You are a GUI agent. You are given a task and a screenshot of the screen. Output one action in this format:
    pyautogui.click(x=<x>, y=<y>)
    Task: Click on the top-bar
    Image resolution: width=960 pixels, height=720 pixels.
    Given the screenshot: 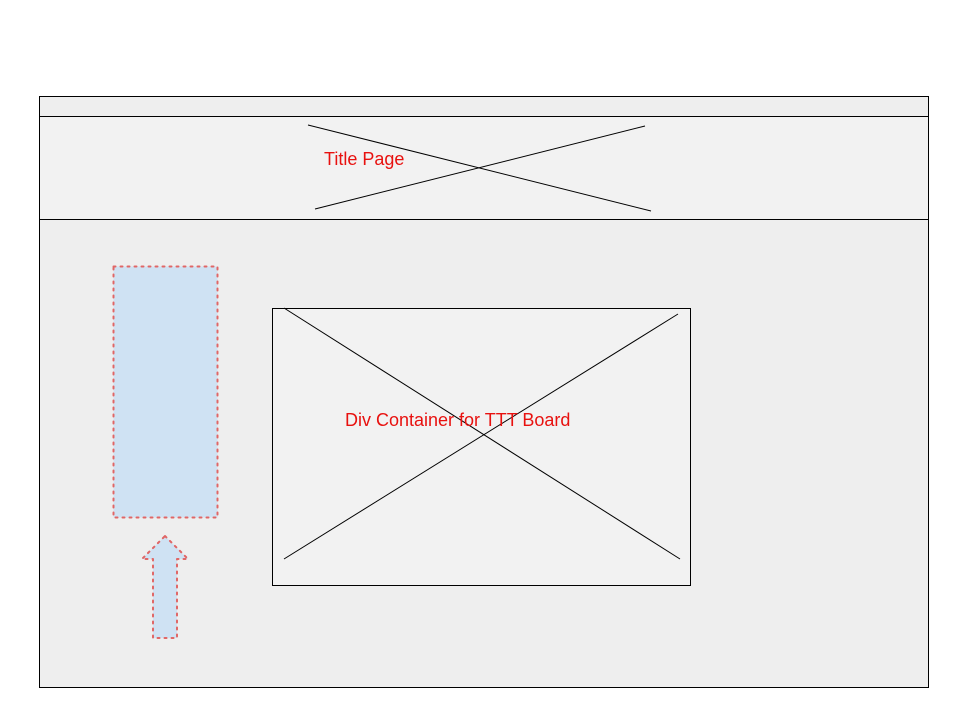 What is the action you would take?
    pyautogui.click(x=484, y=107)
    